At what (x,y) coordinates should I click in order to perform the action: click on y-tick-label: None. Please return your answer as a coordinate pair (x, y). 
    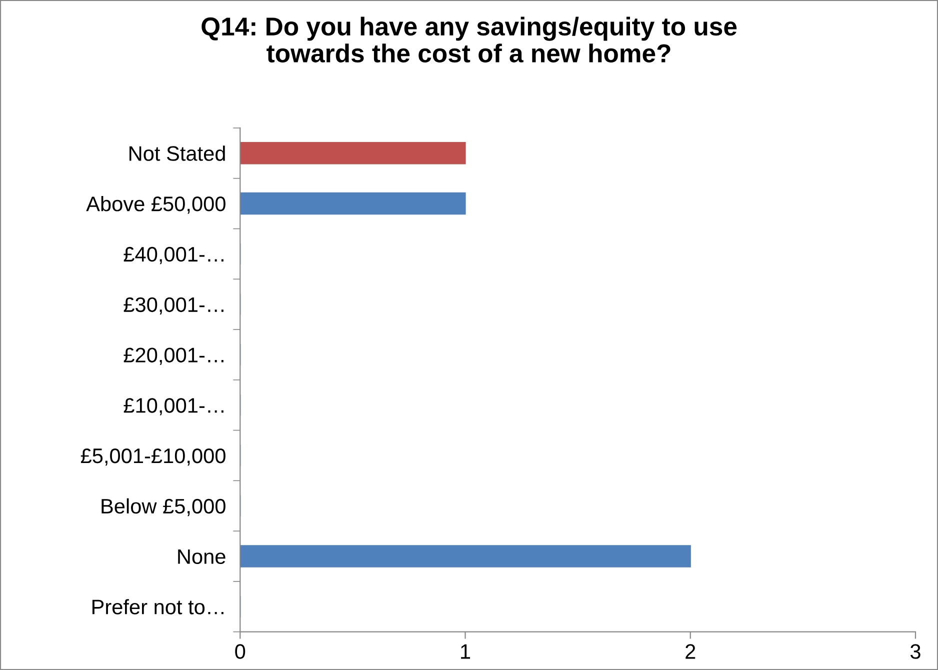
    Looking at the image, I should click on (202, 556).